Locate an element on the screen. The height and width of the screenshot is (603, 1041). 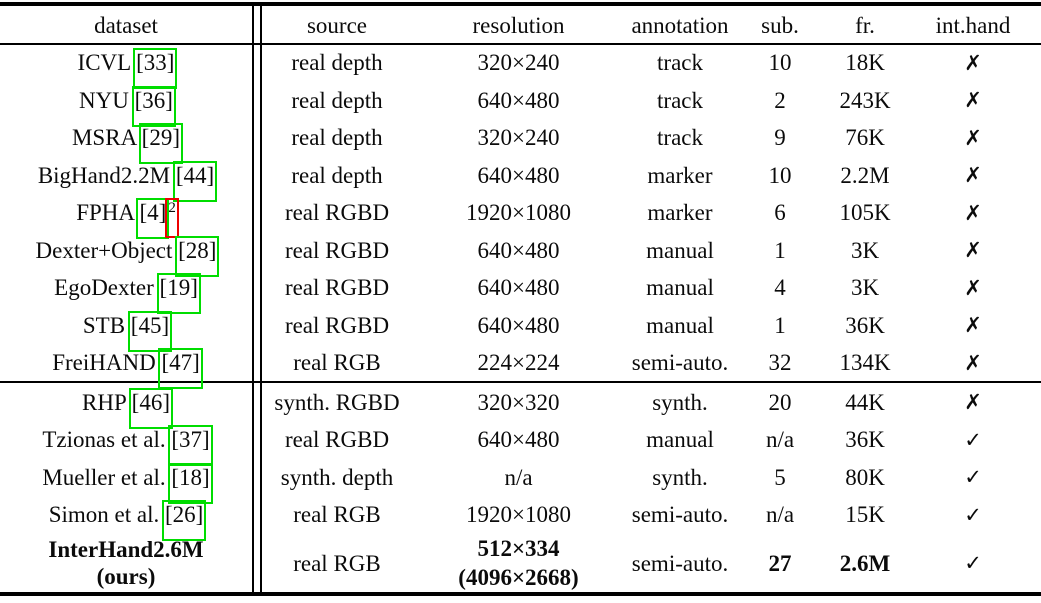
cell-annotation: manual is located at coordinates (680, 288).